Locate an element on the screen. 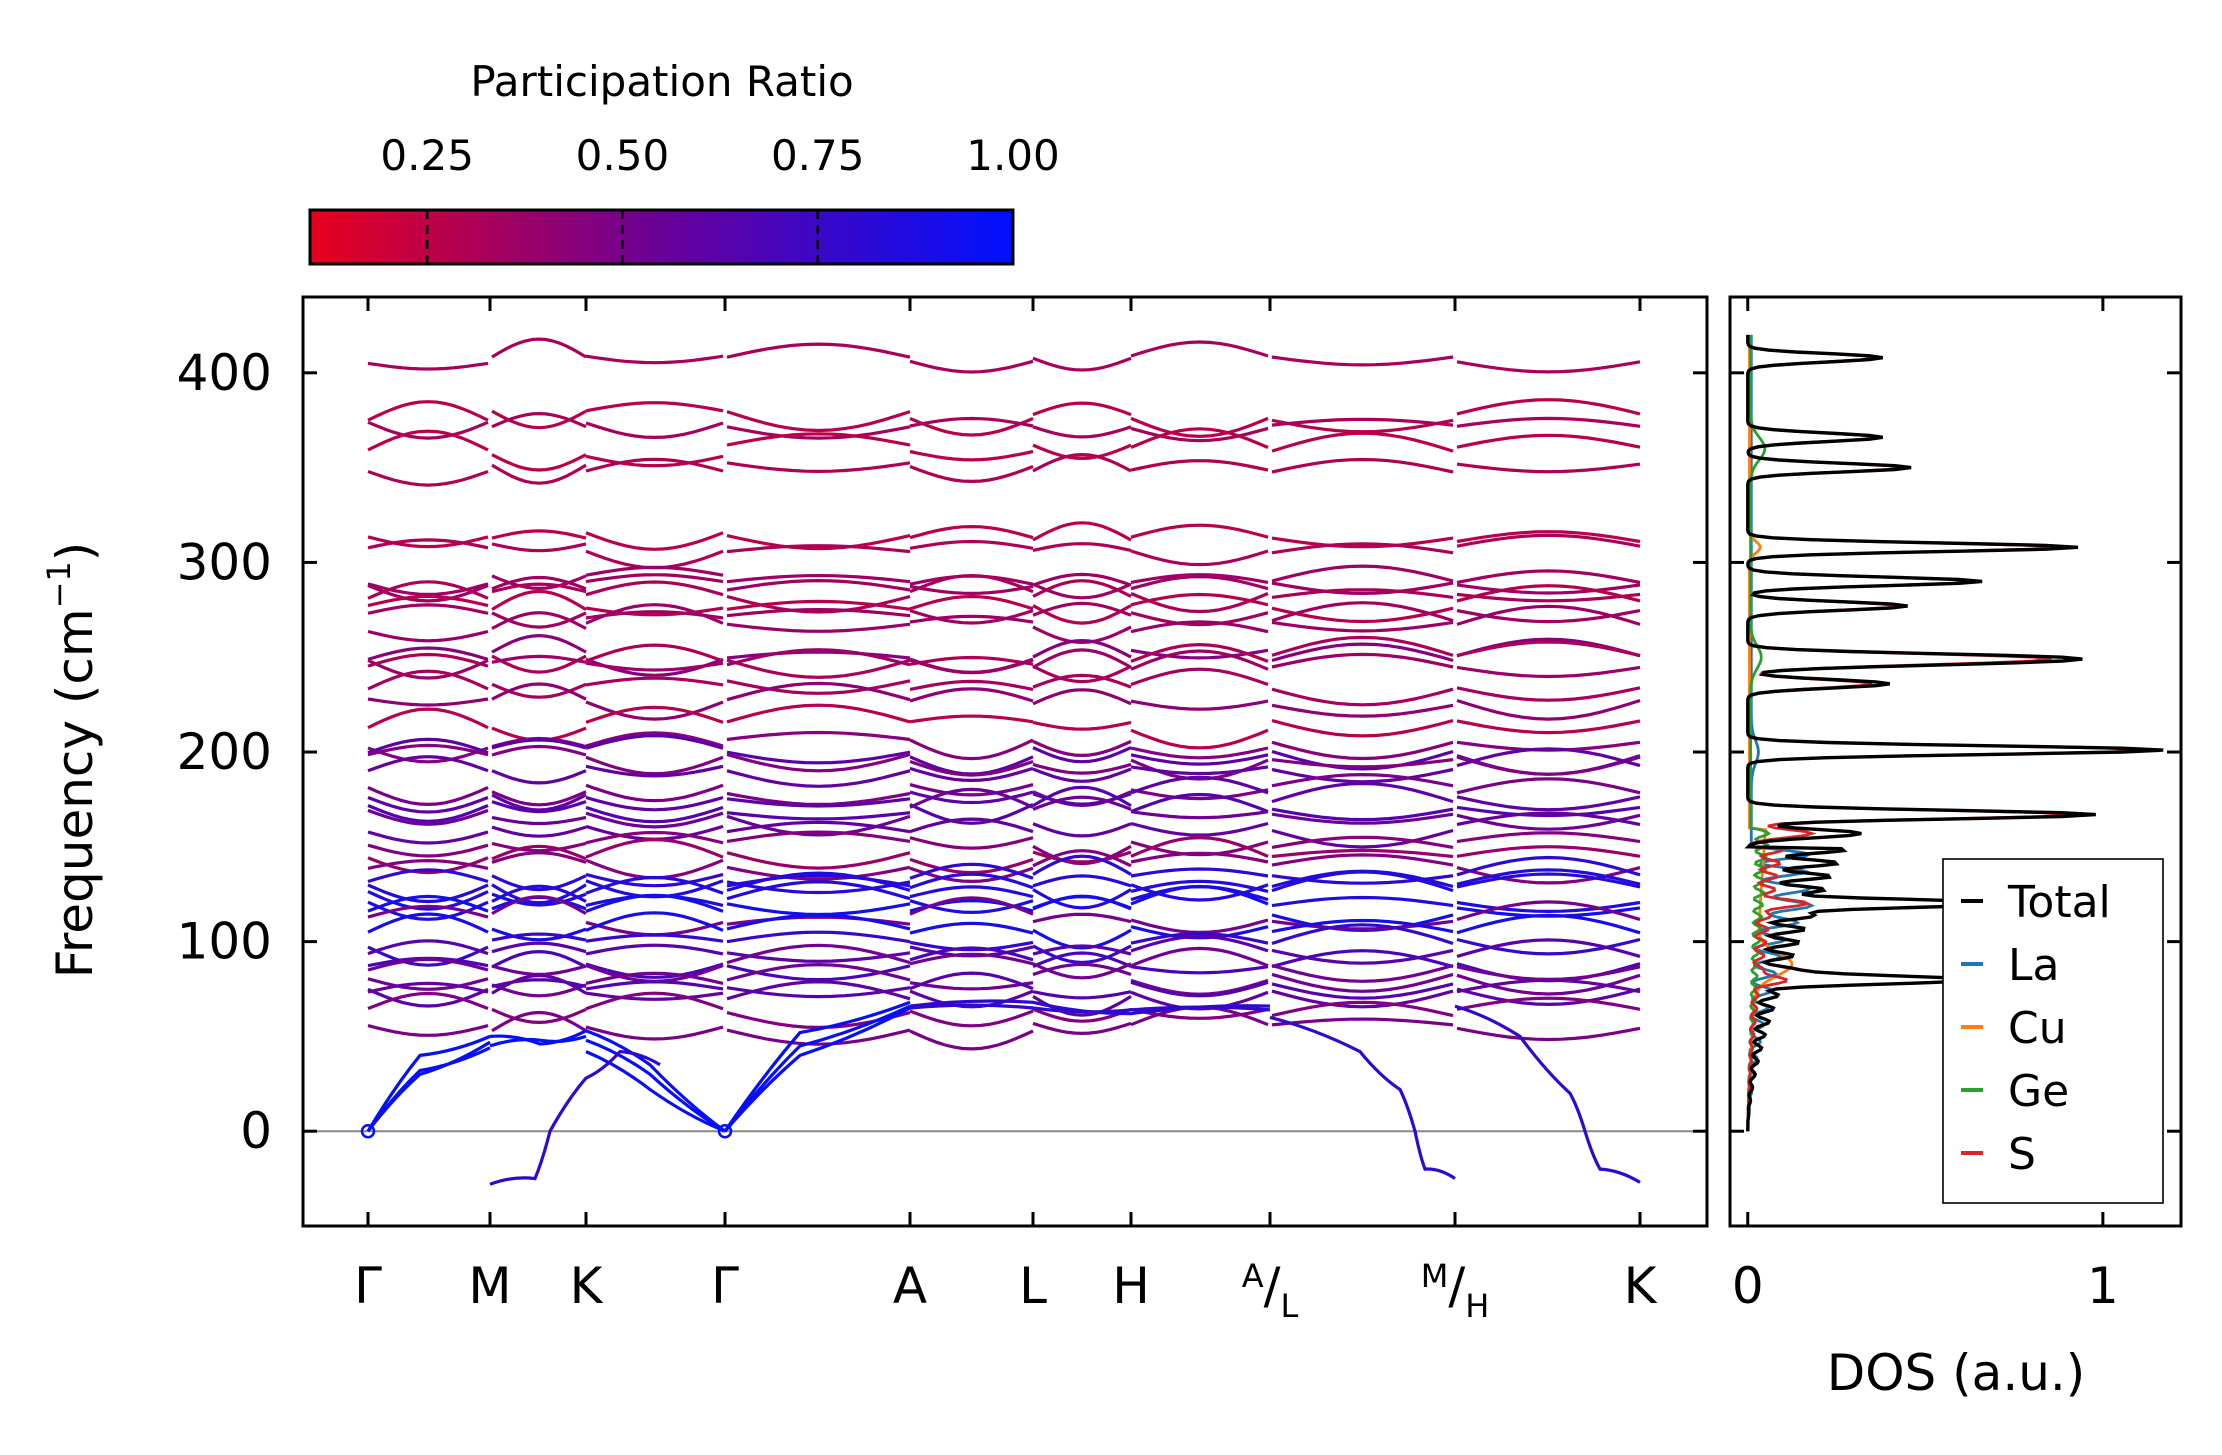  colorbar-ticks: 0.25 0.50 0.75 1.00 is located at coordinates (720, 197).